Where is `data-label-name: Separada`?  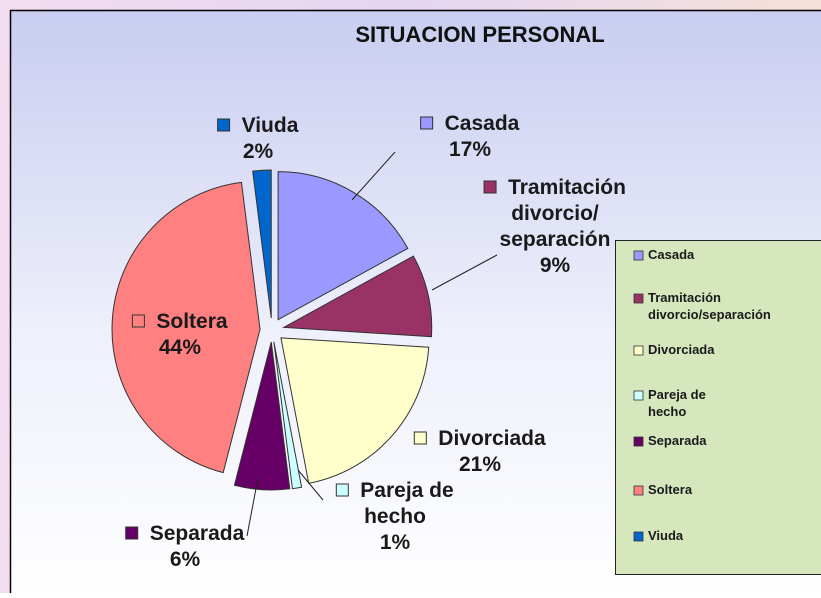
data-label-name: Separada is located at coordinates (197, 533).